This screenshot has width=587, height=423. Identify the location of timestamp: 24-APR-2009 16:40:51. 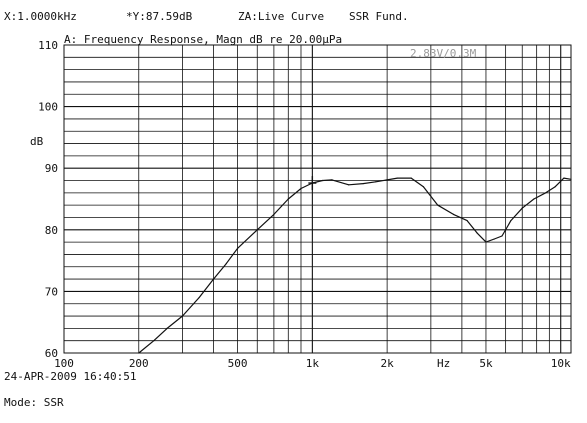
(70, 376).